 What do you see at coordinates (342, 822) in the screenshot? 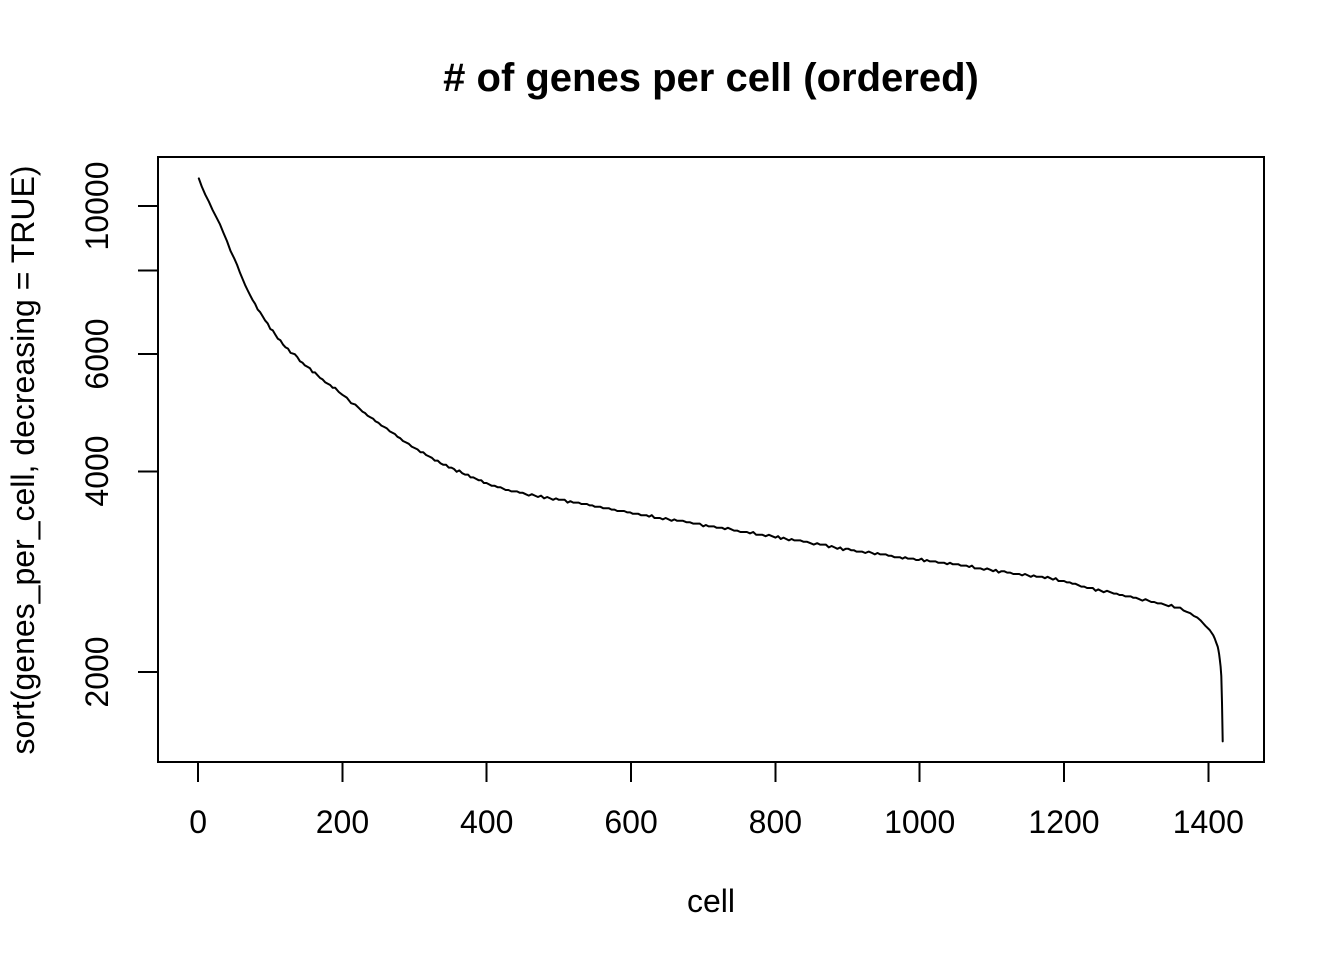
I see `x-tick-label: 200` at bounding box center [342, 822].